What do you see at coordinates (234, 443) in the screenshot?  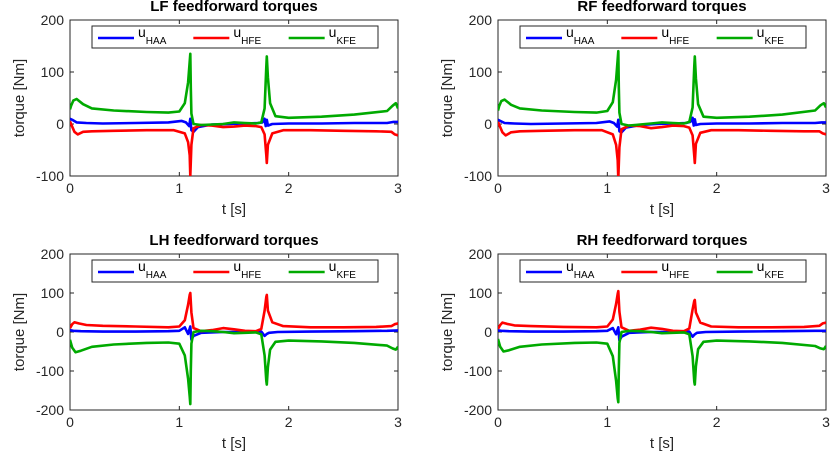 I see `lh-xlabel: t [s]` at bounding box center [234, 443].